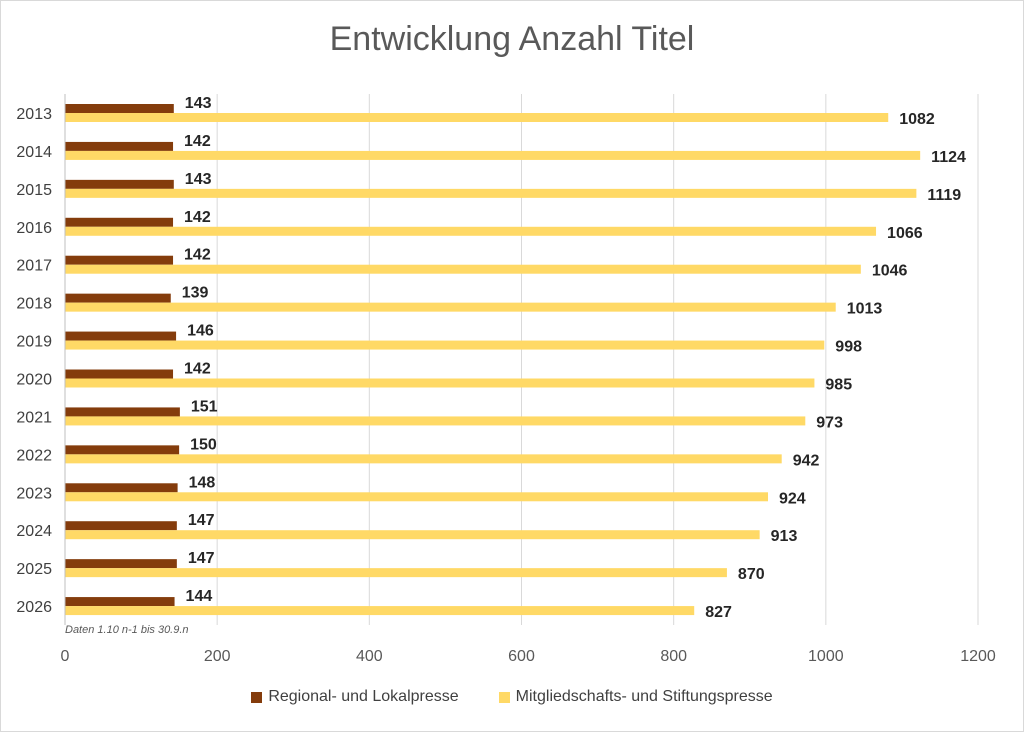  What do you see at coordinates (34, 304) in the screenshot?
I see `category-label-2018: 2018` at bounding box center [34, 304].